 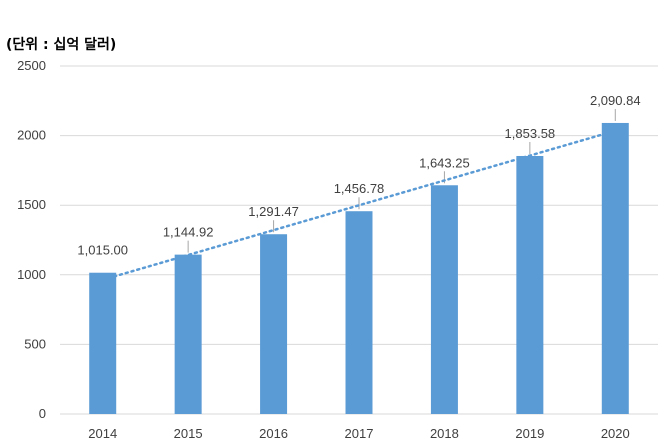 I want to click on x-tick-label: 2018, so click(x=444, y=433).